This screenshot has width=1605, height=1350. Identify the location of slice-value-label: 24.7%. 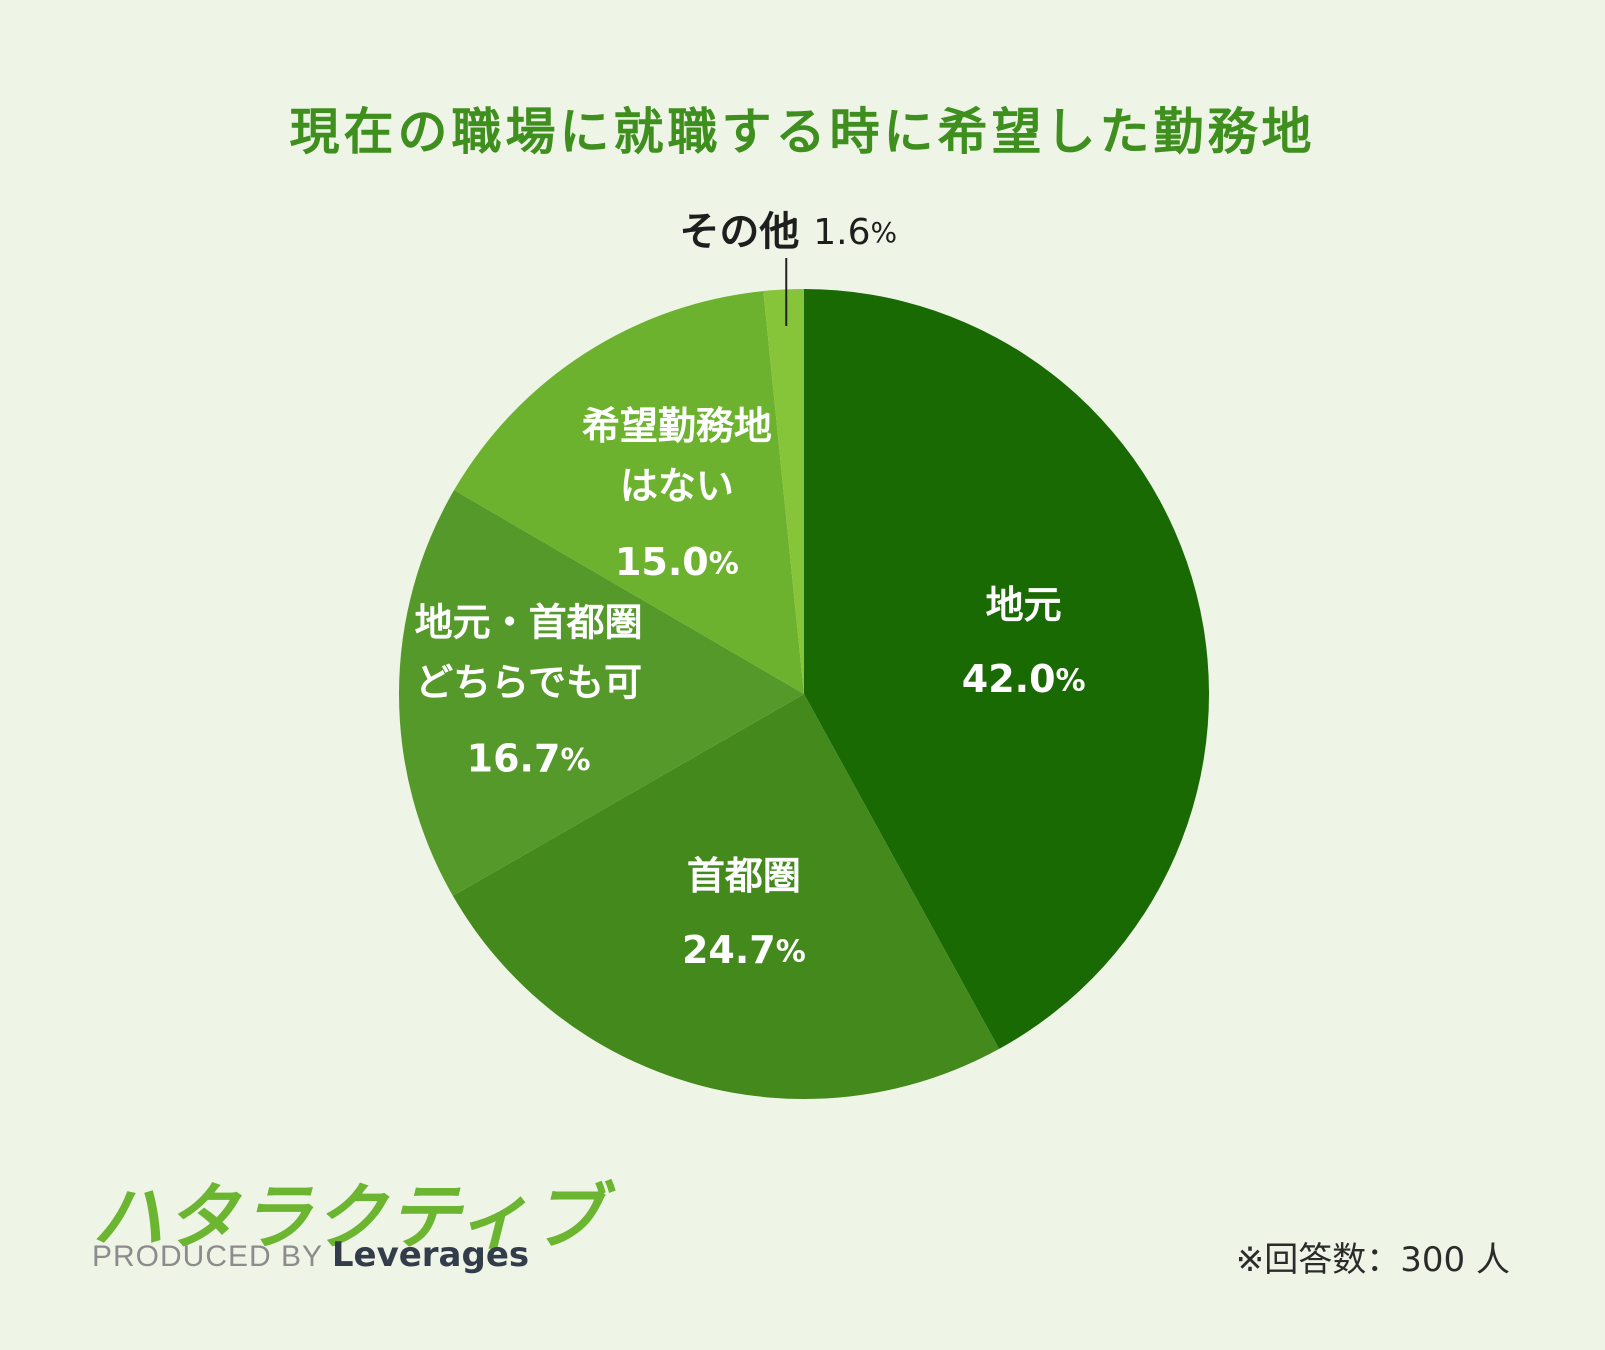
(744, 950).